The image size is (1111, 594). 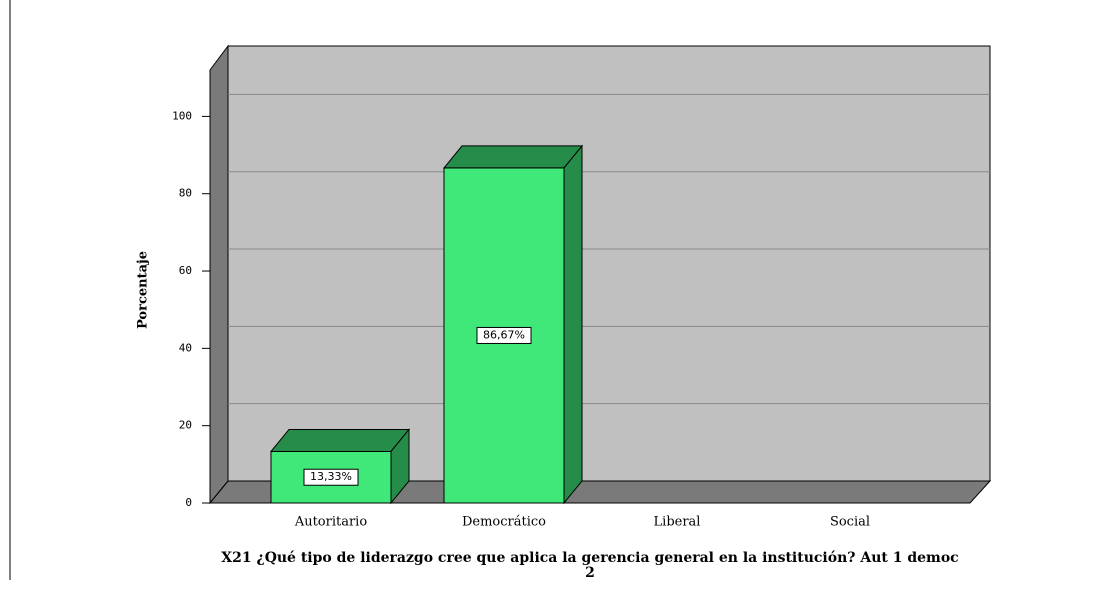 I want to click on y-tick-label: 0, so click(x=188, y=502).